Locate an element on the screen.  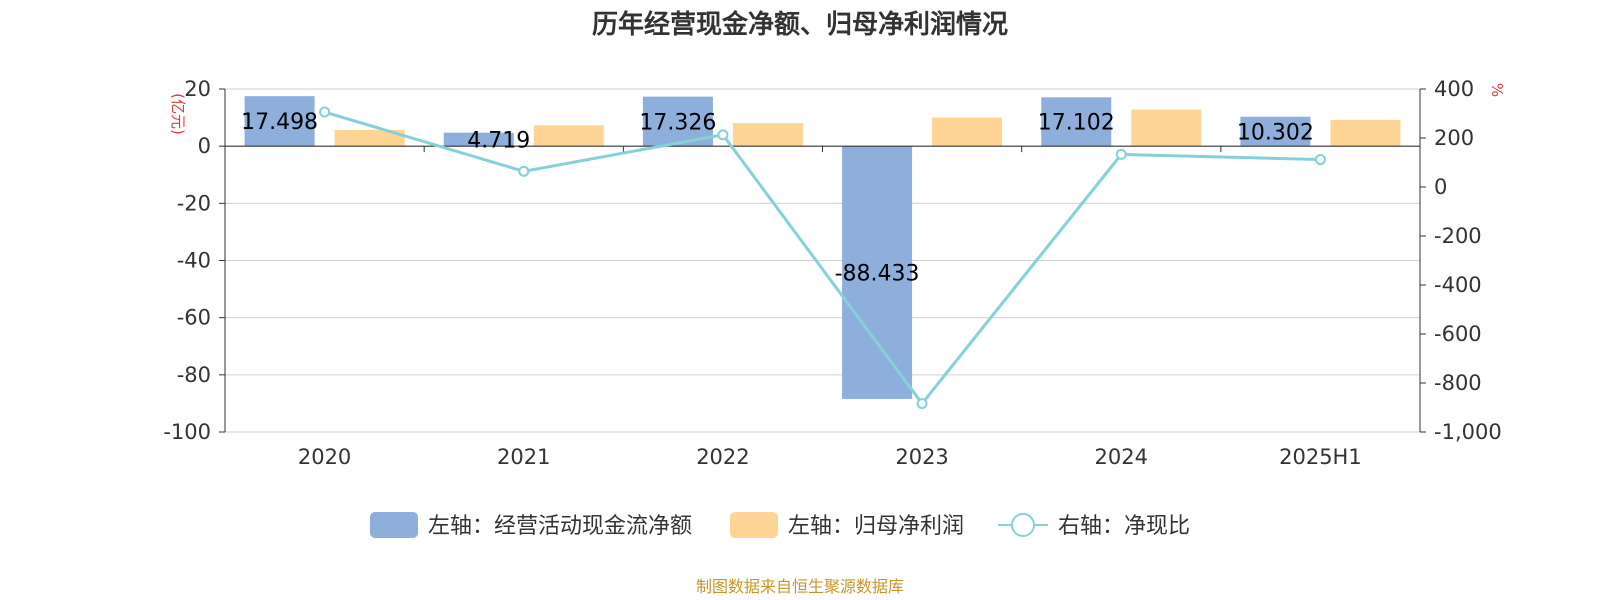
chart-title: 历年经营现金净额、归母净利润情况 is located at coordinates (800, 24).